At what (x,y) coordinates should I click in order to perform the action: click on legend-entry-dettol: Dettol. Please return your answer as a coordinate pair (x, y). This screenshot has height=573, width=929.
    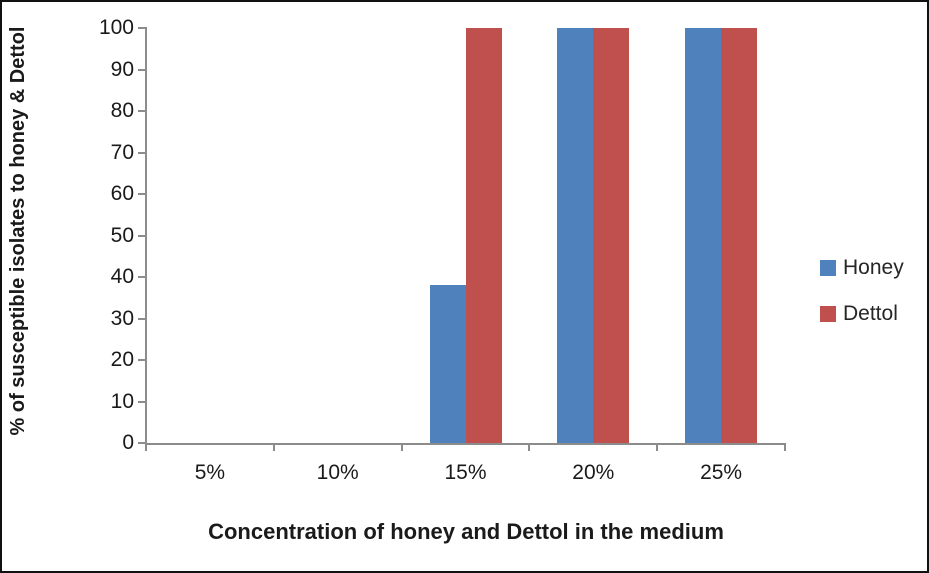
    Looking at the image, I should click on (862, 313).